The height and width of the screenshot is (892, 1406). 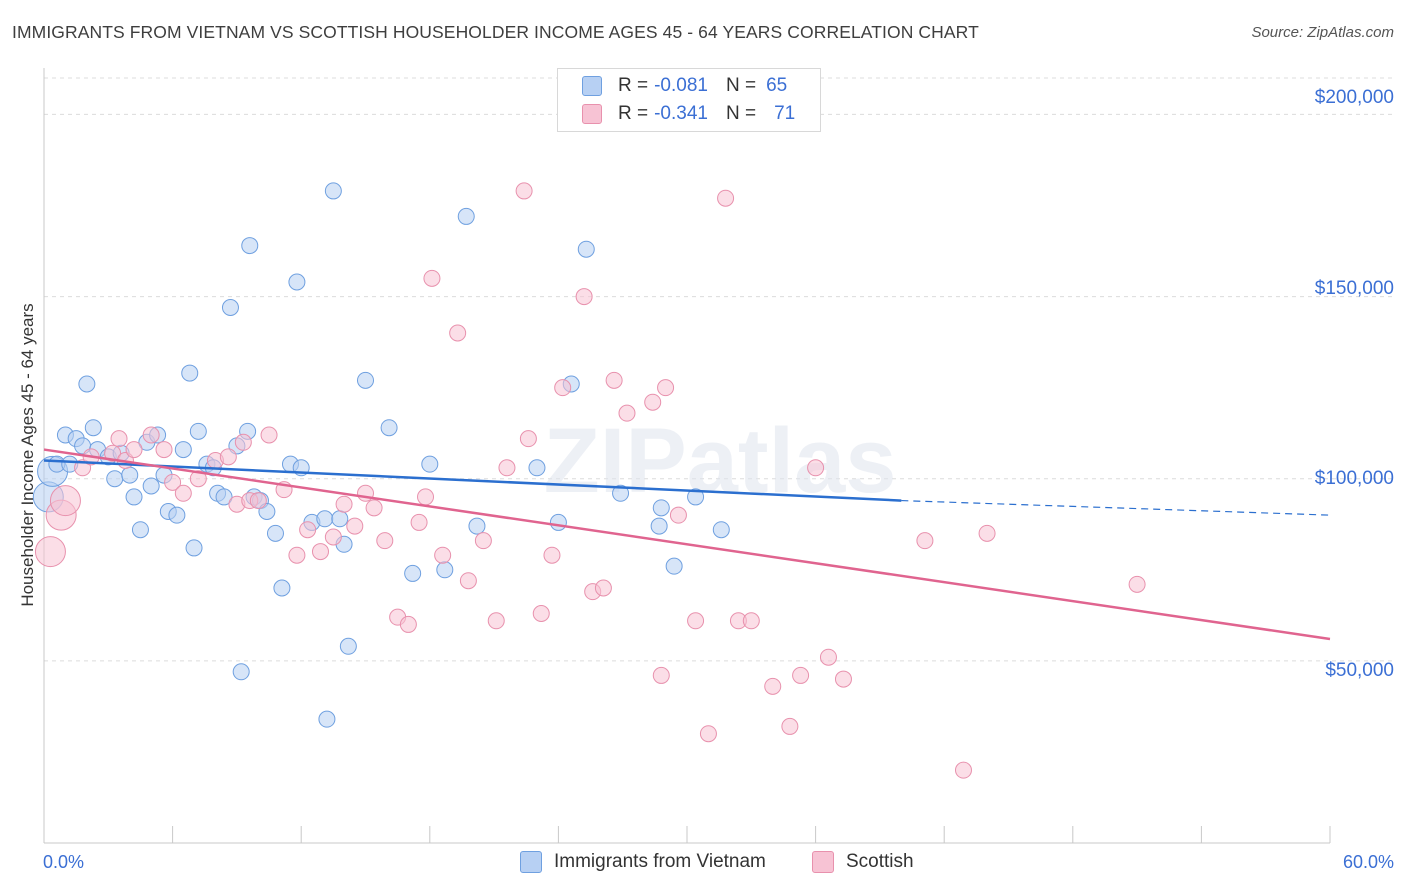 I want to click on legend-row-scottish: R = -0.341 N = 71, so click(x=688, y=114).